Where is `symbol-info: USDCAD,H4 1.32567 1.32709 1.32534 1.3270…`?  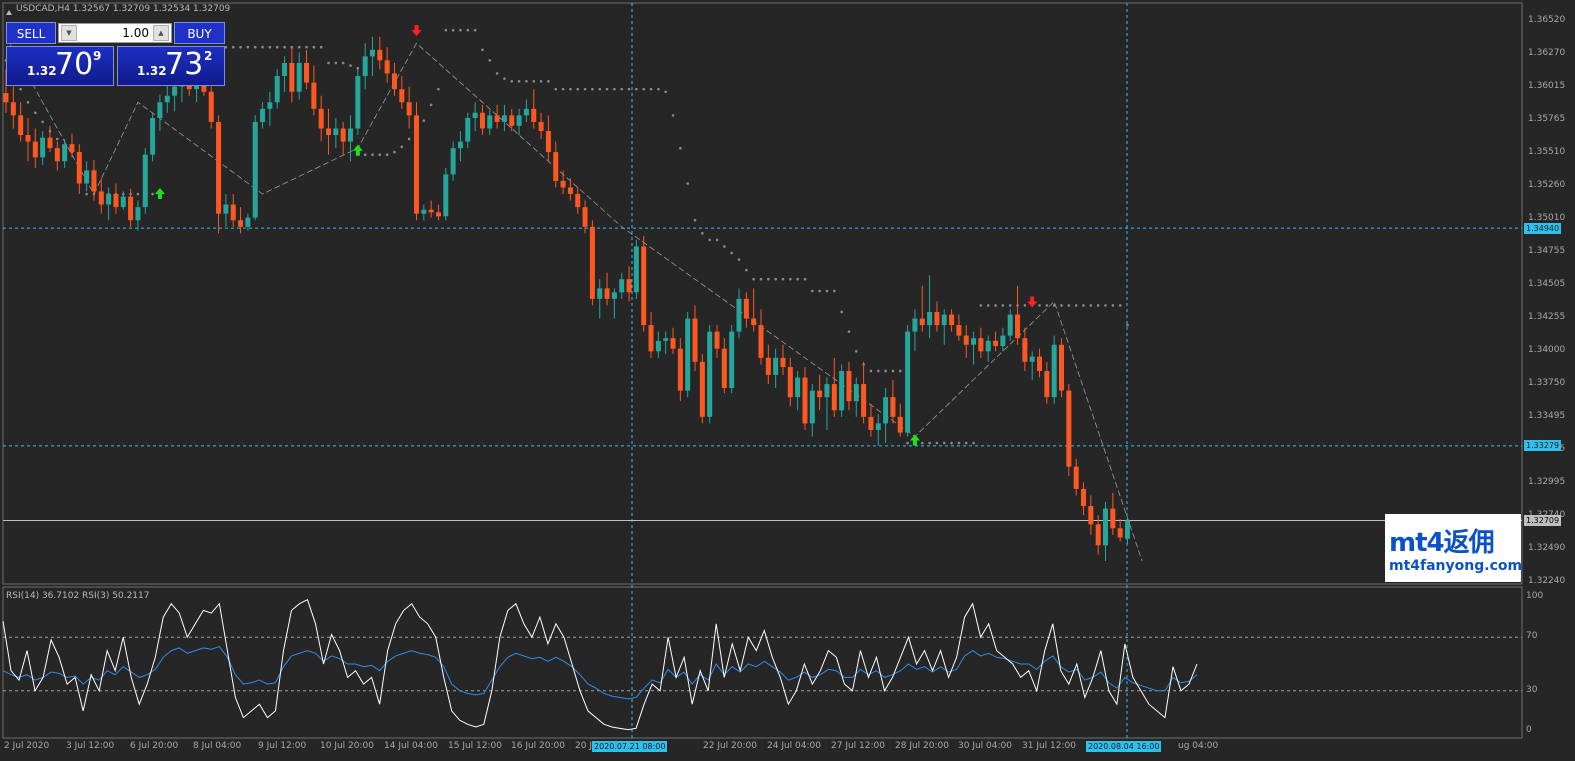
symbol-info: USDCAD,H4 1.32567 1.32709 1.32534 1.3270… is located at coordinates (123, 9).